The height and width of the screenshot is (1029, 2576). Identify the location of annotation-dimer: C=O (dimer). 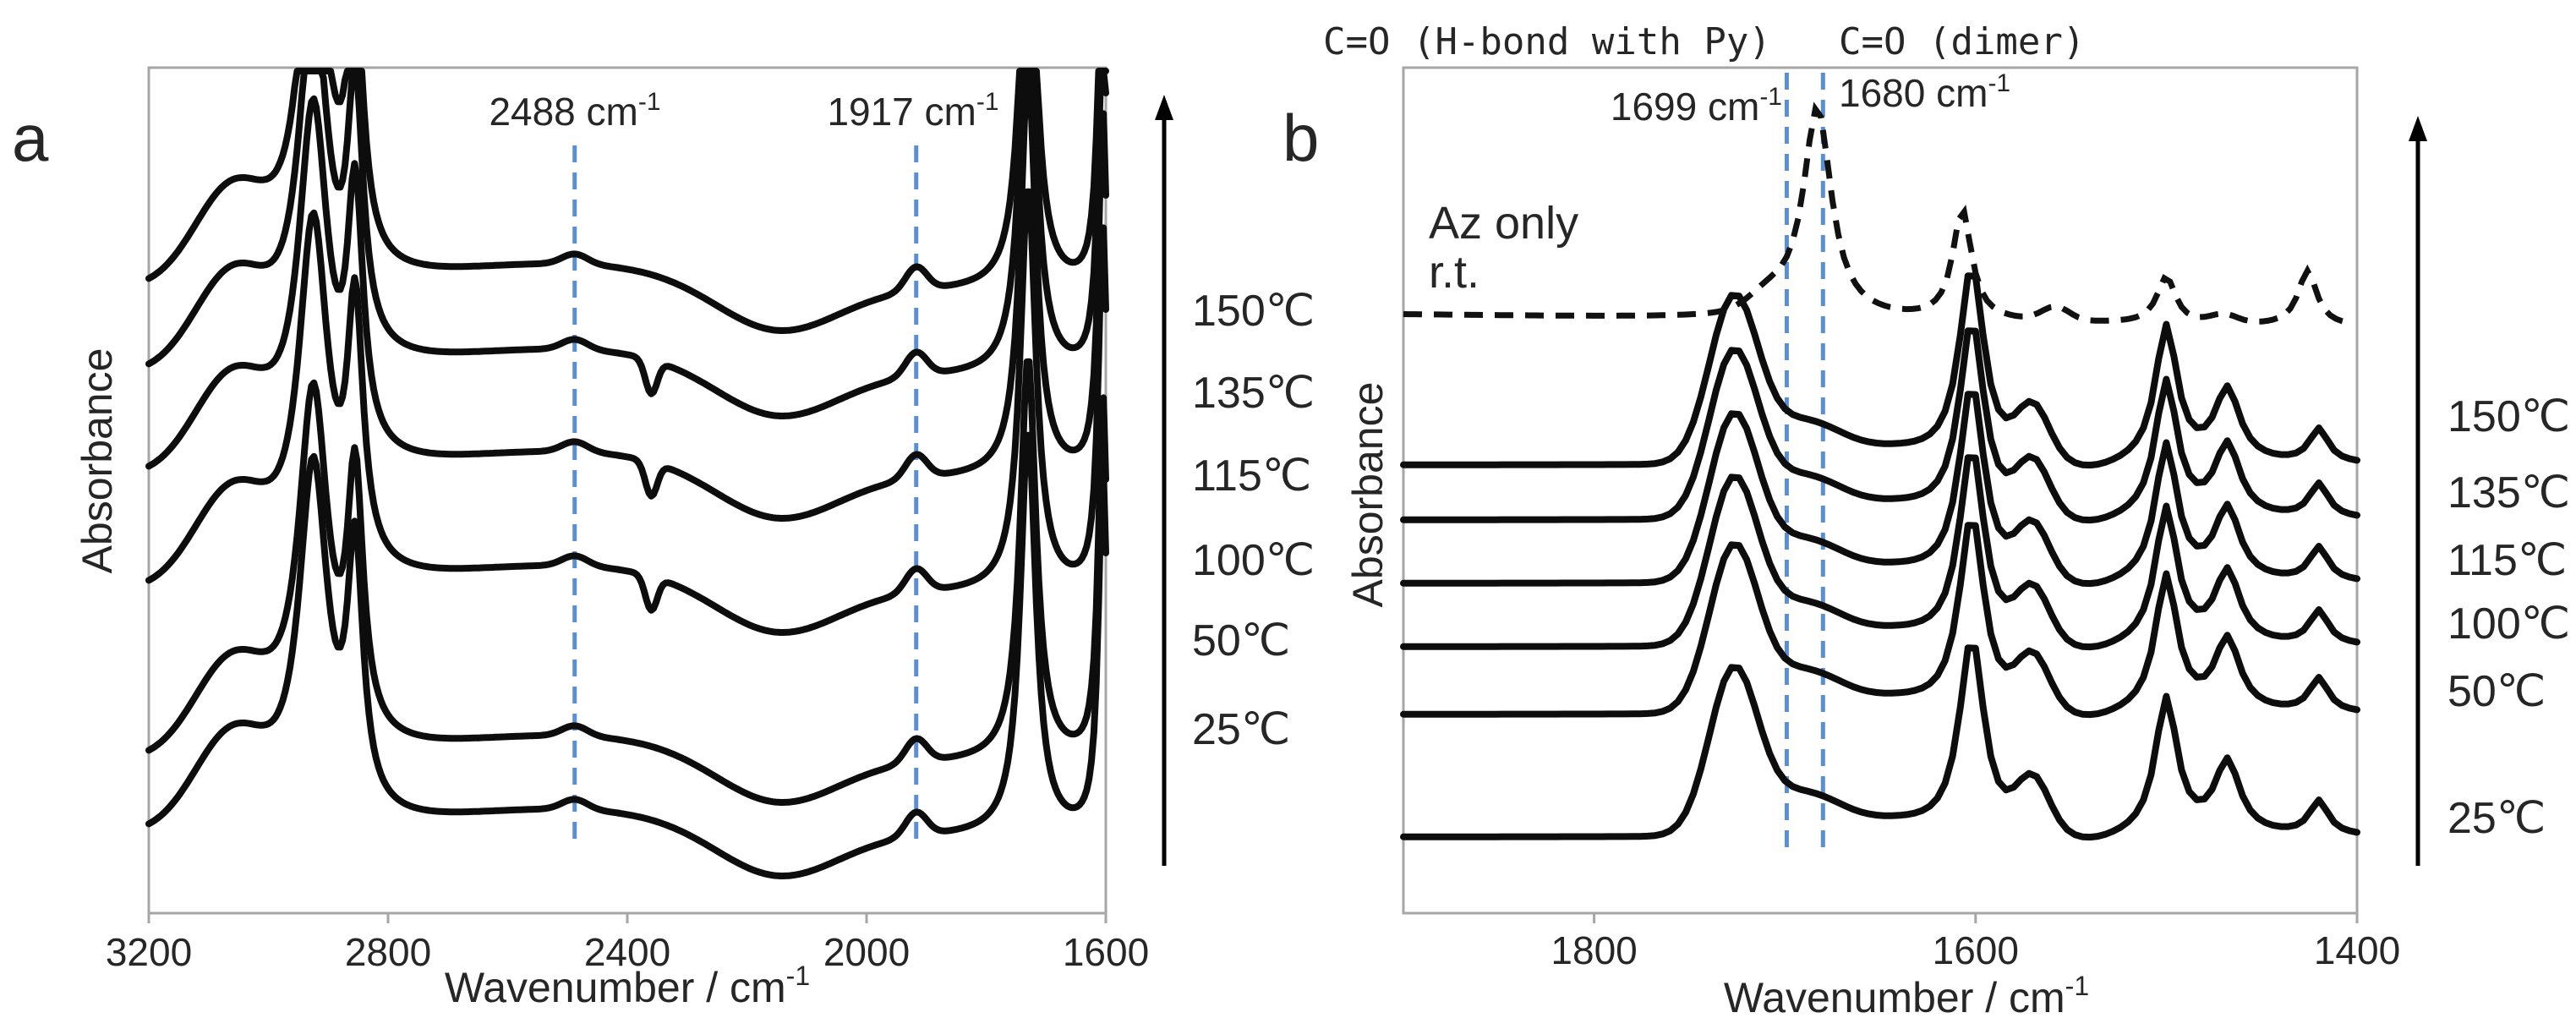
(1962, 41).